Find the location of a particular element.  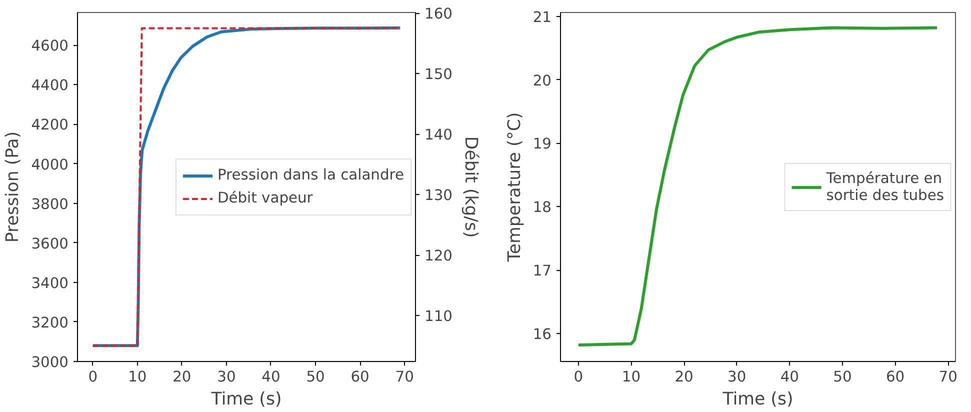

y-tick-label: 4600 is located at coordinates (50, 46).